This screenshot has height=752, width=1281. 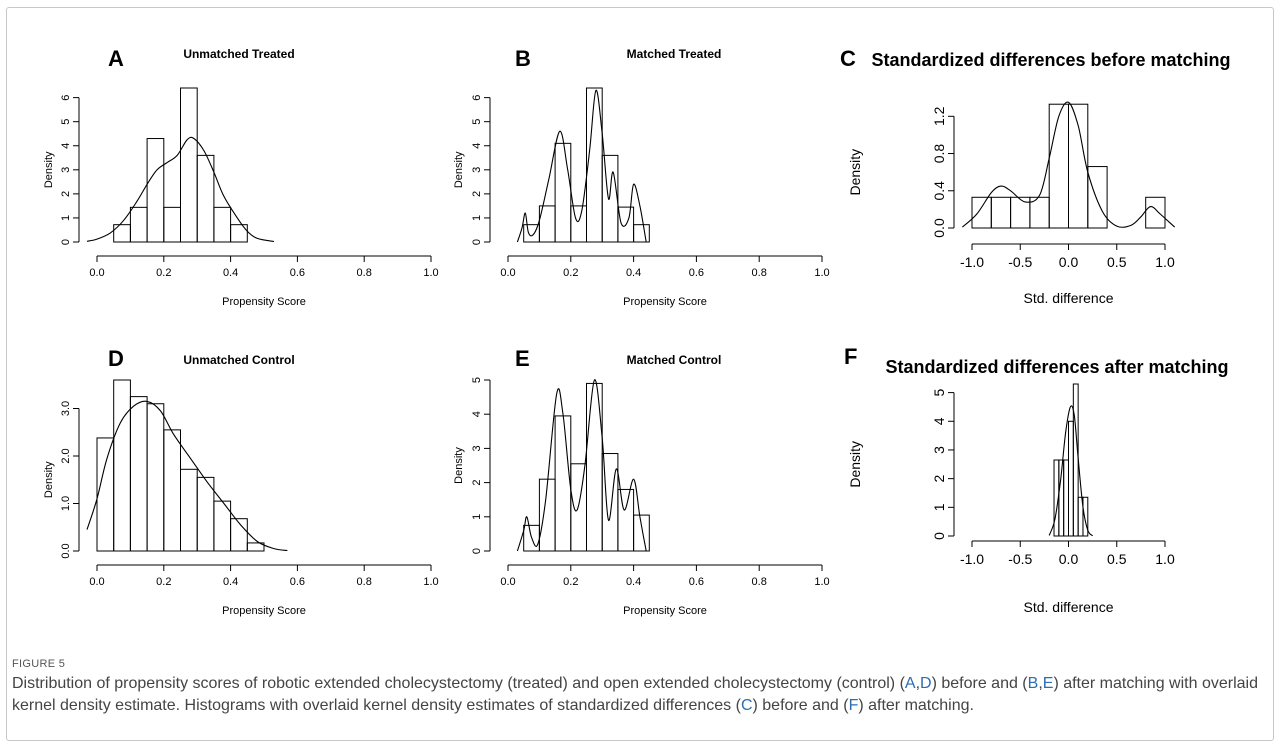 What do you see at coordinates (163, 582) in the screenshot?
I see `x-tick-label: 0.2` at bounding box center [163, 582].